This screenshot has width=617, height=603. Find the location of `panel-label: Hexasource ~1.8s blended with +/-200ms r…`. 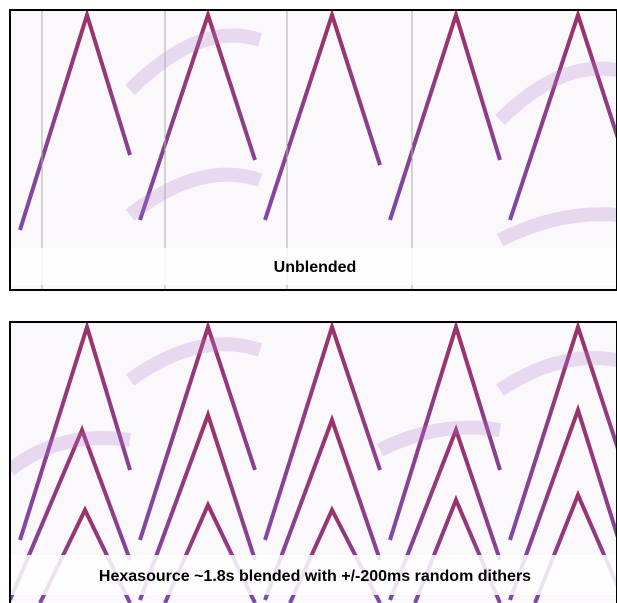

panel-label: Hexasource ~1.8s blended with +/-200ms r… is located at coordinates (315, 576).